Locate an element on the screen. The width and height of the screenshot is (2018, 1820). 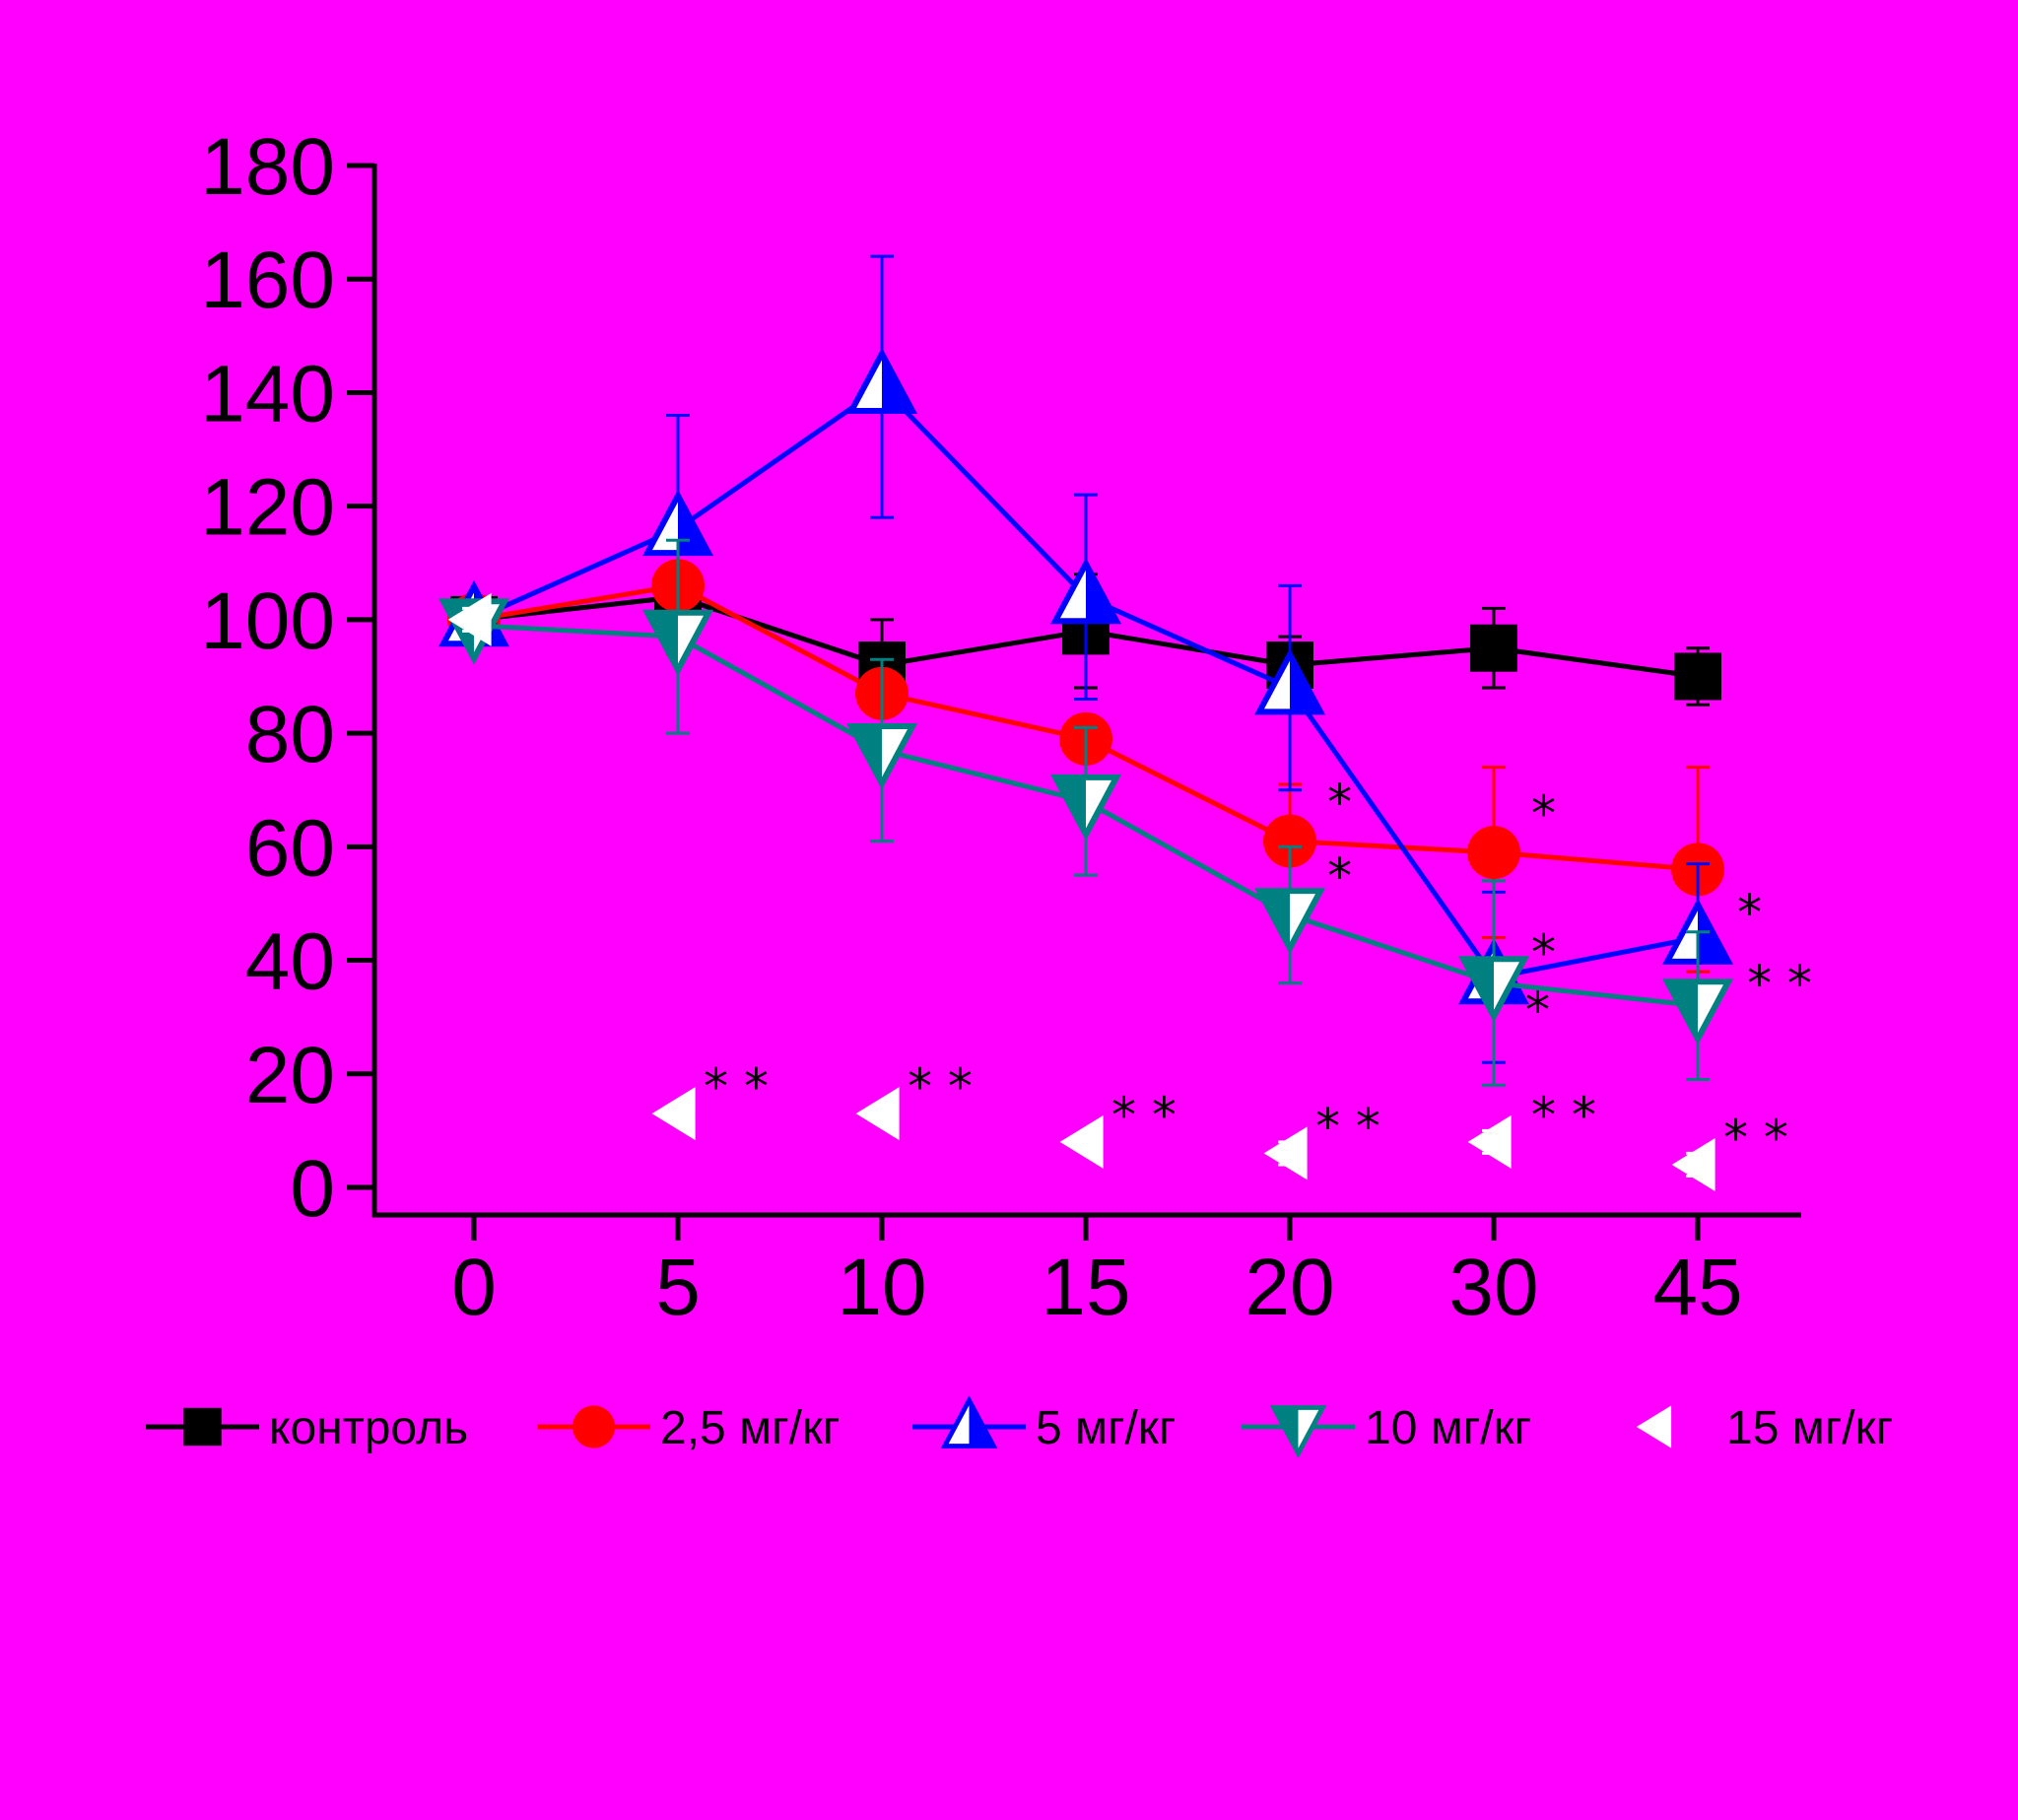
legend-item-dose_10: 10 мг/кг is located at coordinates (1386, 1430).